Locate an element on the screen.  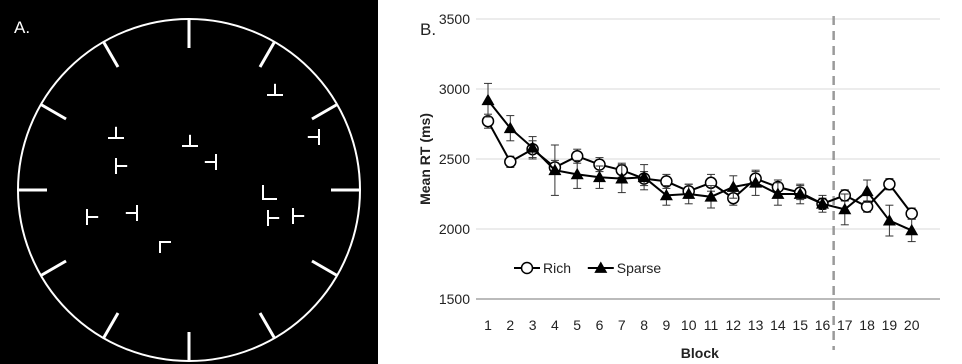
x-tick-label: 6 is located at coordinates (600, 325).